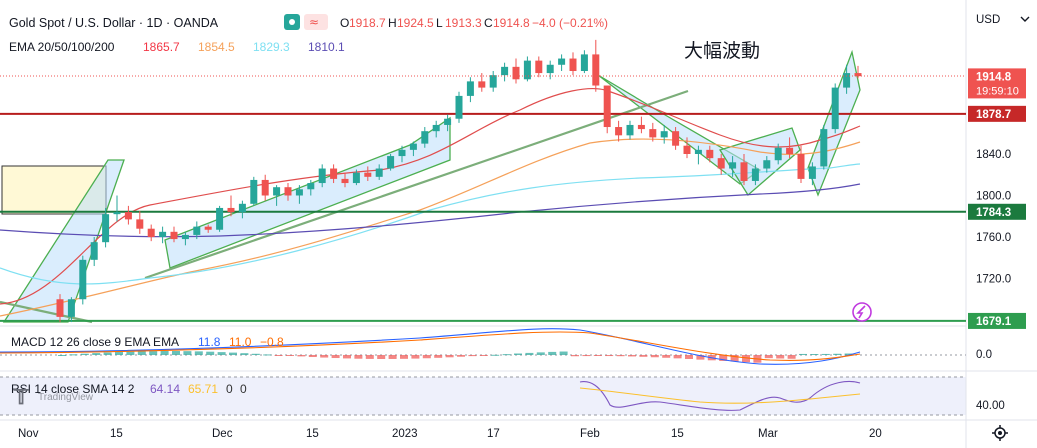  What do you see at coordinates (1025, 19) in the screenshot?
I see `chevron-down-icon` at bounding box center [1025, 19].